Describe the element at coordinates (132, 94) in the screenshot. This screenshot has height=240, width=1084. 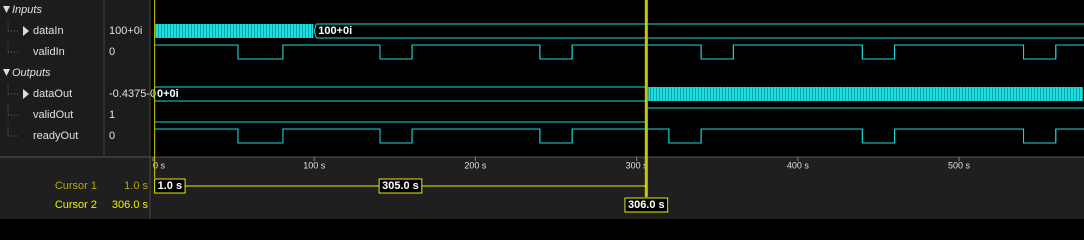
I see `signal-value: -0.4375-0` at that location.